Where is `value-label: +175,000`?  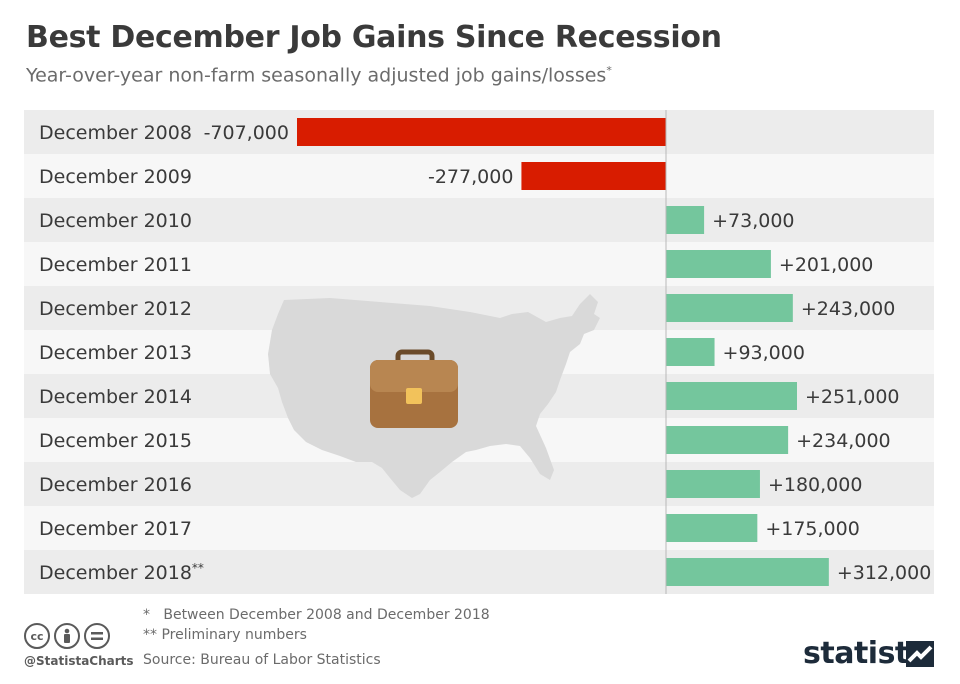 value-label: +175,000 is located at coordinates (812, 529).